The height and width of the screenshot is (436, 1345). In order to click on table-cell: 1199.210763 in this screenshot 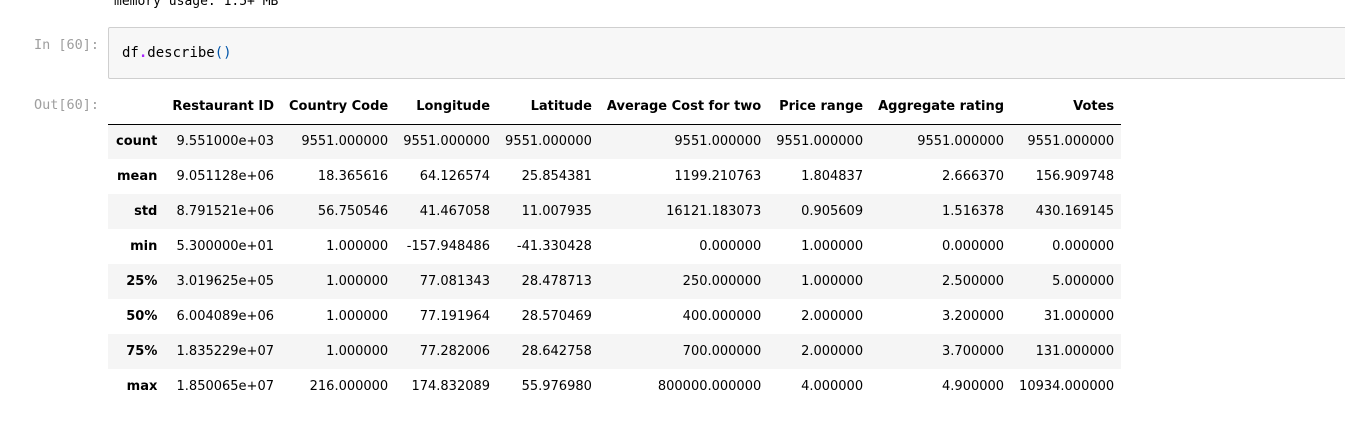, I will do `click(718, 176)`.